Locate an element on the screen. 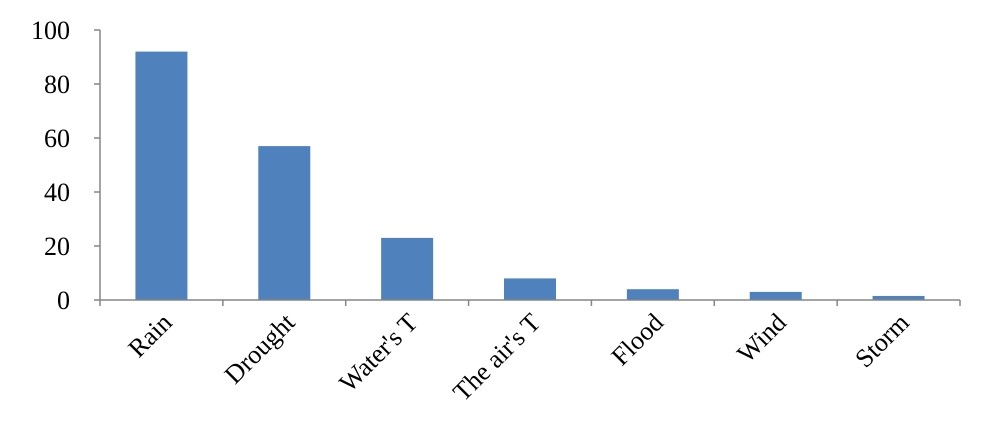 This screenshot has height=423, width=988. bar-the-air-s-t is located at coordinates (530, 289).